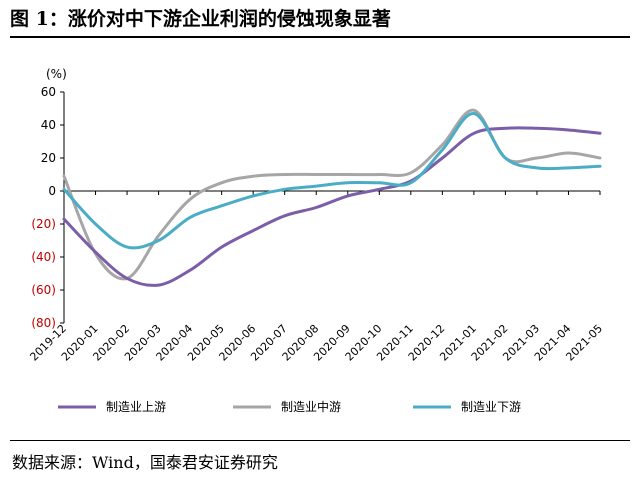 This screenshot has height=480, width=640. I want to click on legend-label: 制造业上游, so click(136, 407).